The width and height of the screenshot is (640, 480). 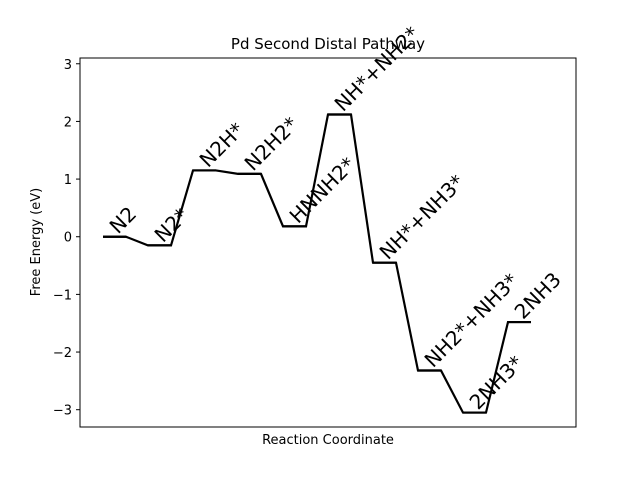 What do you see at coordinates (62, 295) in the screenshot?
I see `y-tick-label: −1` at bounding box center [62, 295].